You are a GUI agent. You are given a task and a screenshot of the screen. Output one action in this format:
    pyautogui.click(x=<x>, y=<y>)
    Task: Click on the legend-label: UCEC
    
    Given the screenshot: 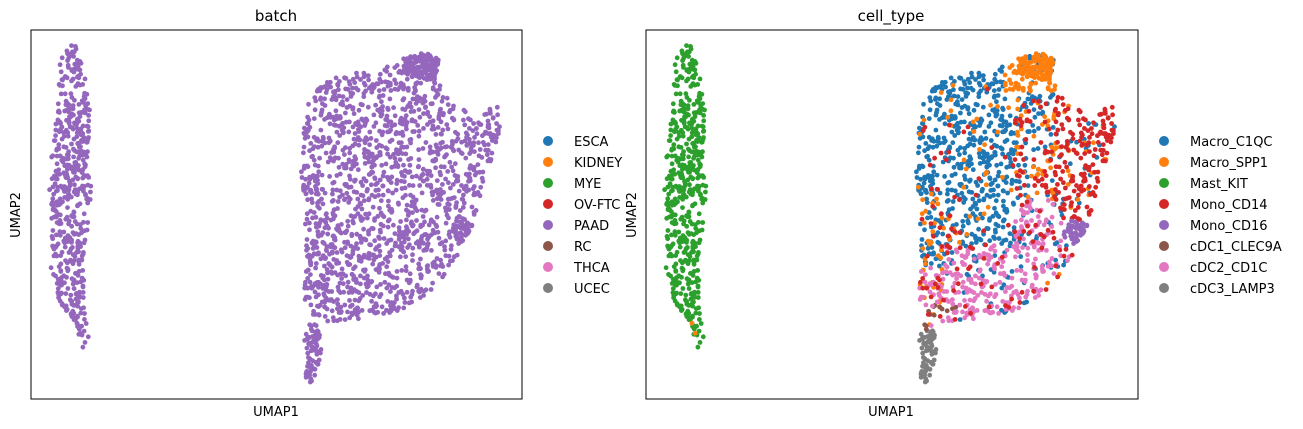 What is the action you would take?
    pyautogui.click(x=592, y=289)
    